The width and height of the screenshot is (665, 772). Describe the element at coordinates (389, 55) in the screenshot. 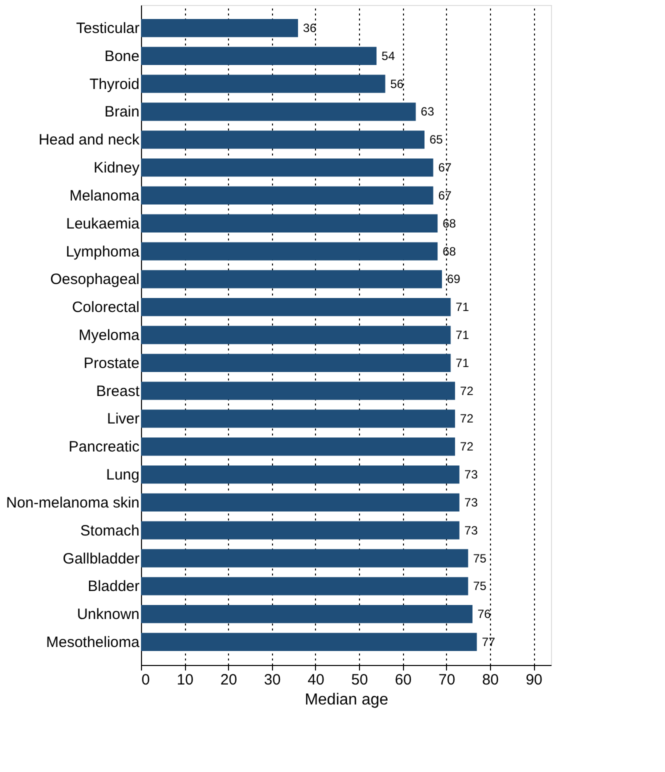

I see `data-label: 54` at that location.